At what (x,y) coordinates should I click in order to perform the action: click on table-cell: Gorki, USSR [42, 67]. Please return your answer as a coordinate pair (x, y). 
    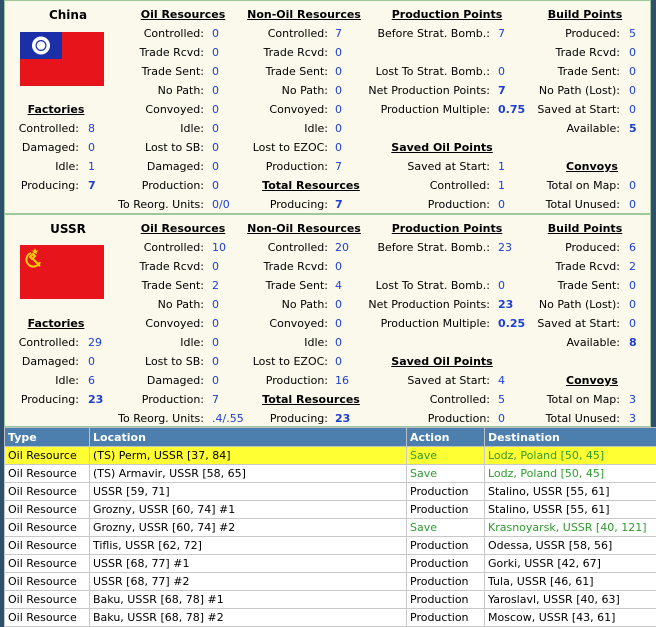
    Looking at the image, I should click on (570, 563).